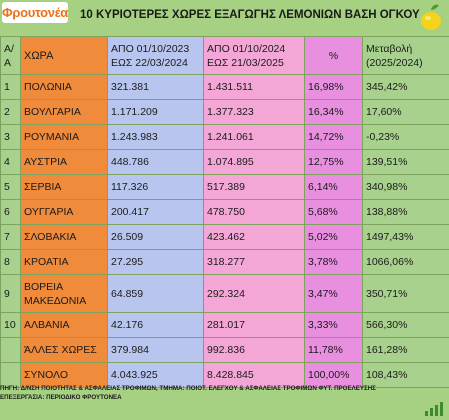  I want to click on table-row: 1 ΠΟΛΩΝΙΑ 321.381 1.431.511 16,98% 345,42%, so click(224, 87).